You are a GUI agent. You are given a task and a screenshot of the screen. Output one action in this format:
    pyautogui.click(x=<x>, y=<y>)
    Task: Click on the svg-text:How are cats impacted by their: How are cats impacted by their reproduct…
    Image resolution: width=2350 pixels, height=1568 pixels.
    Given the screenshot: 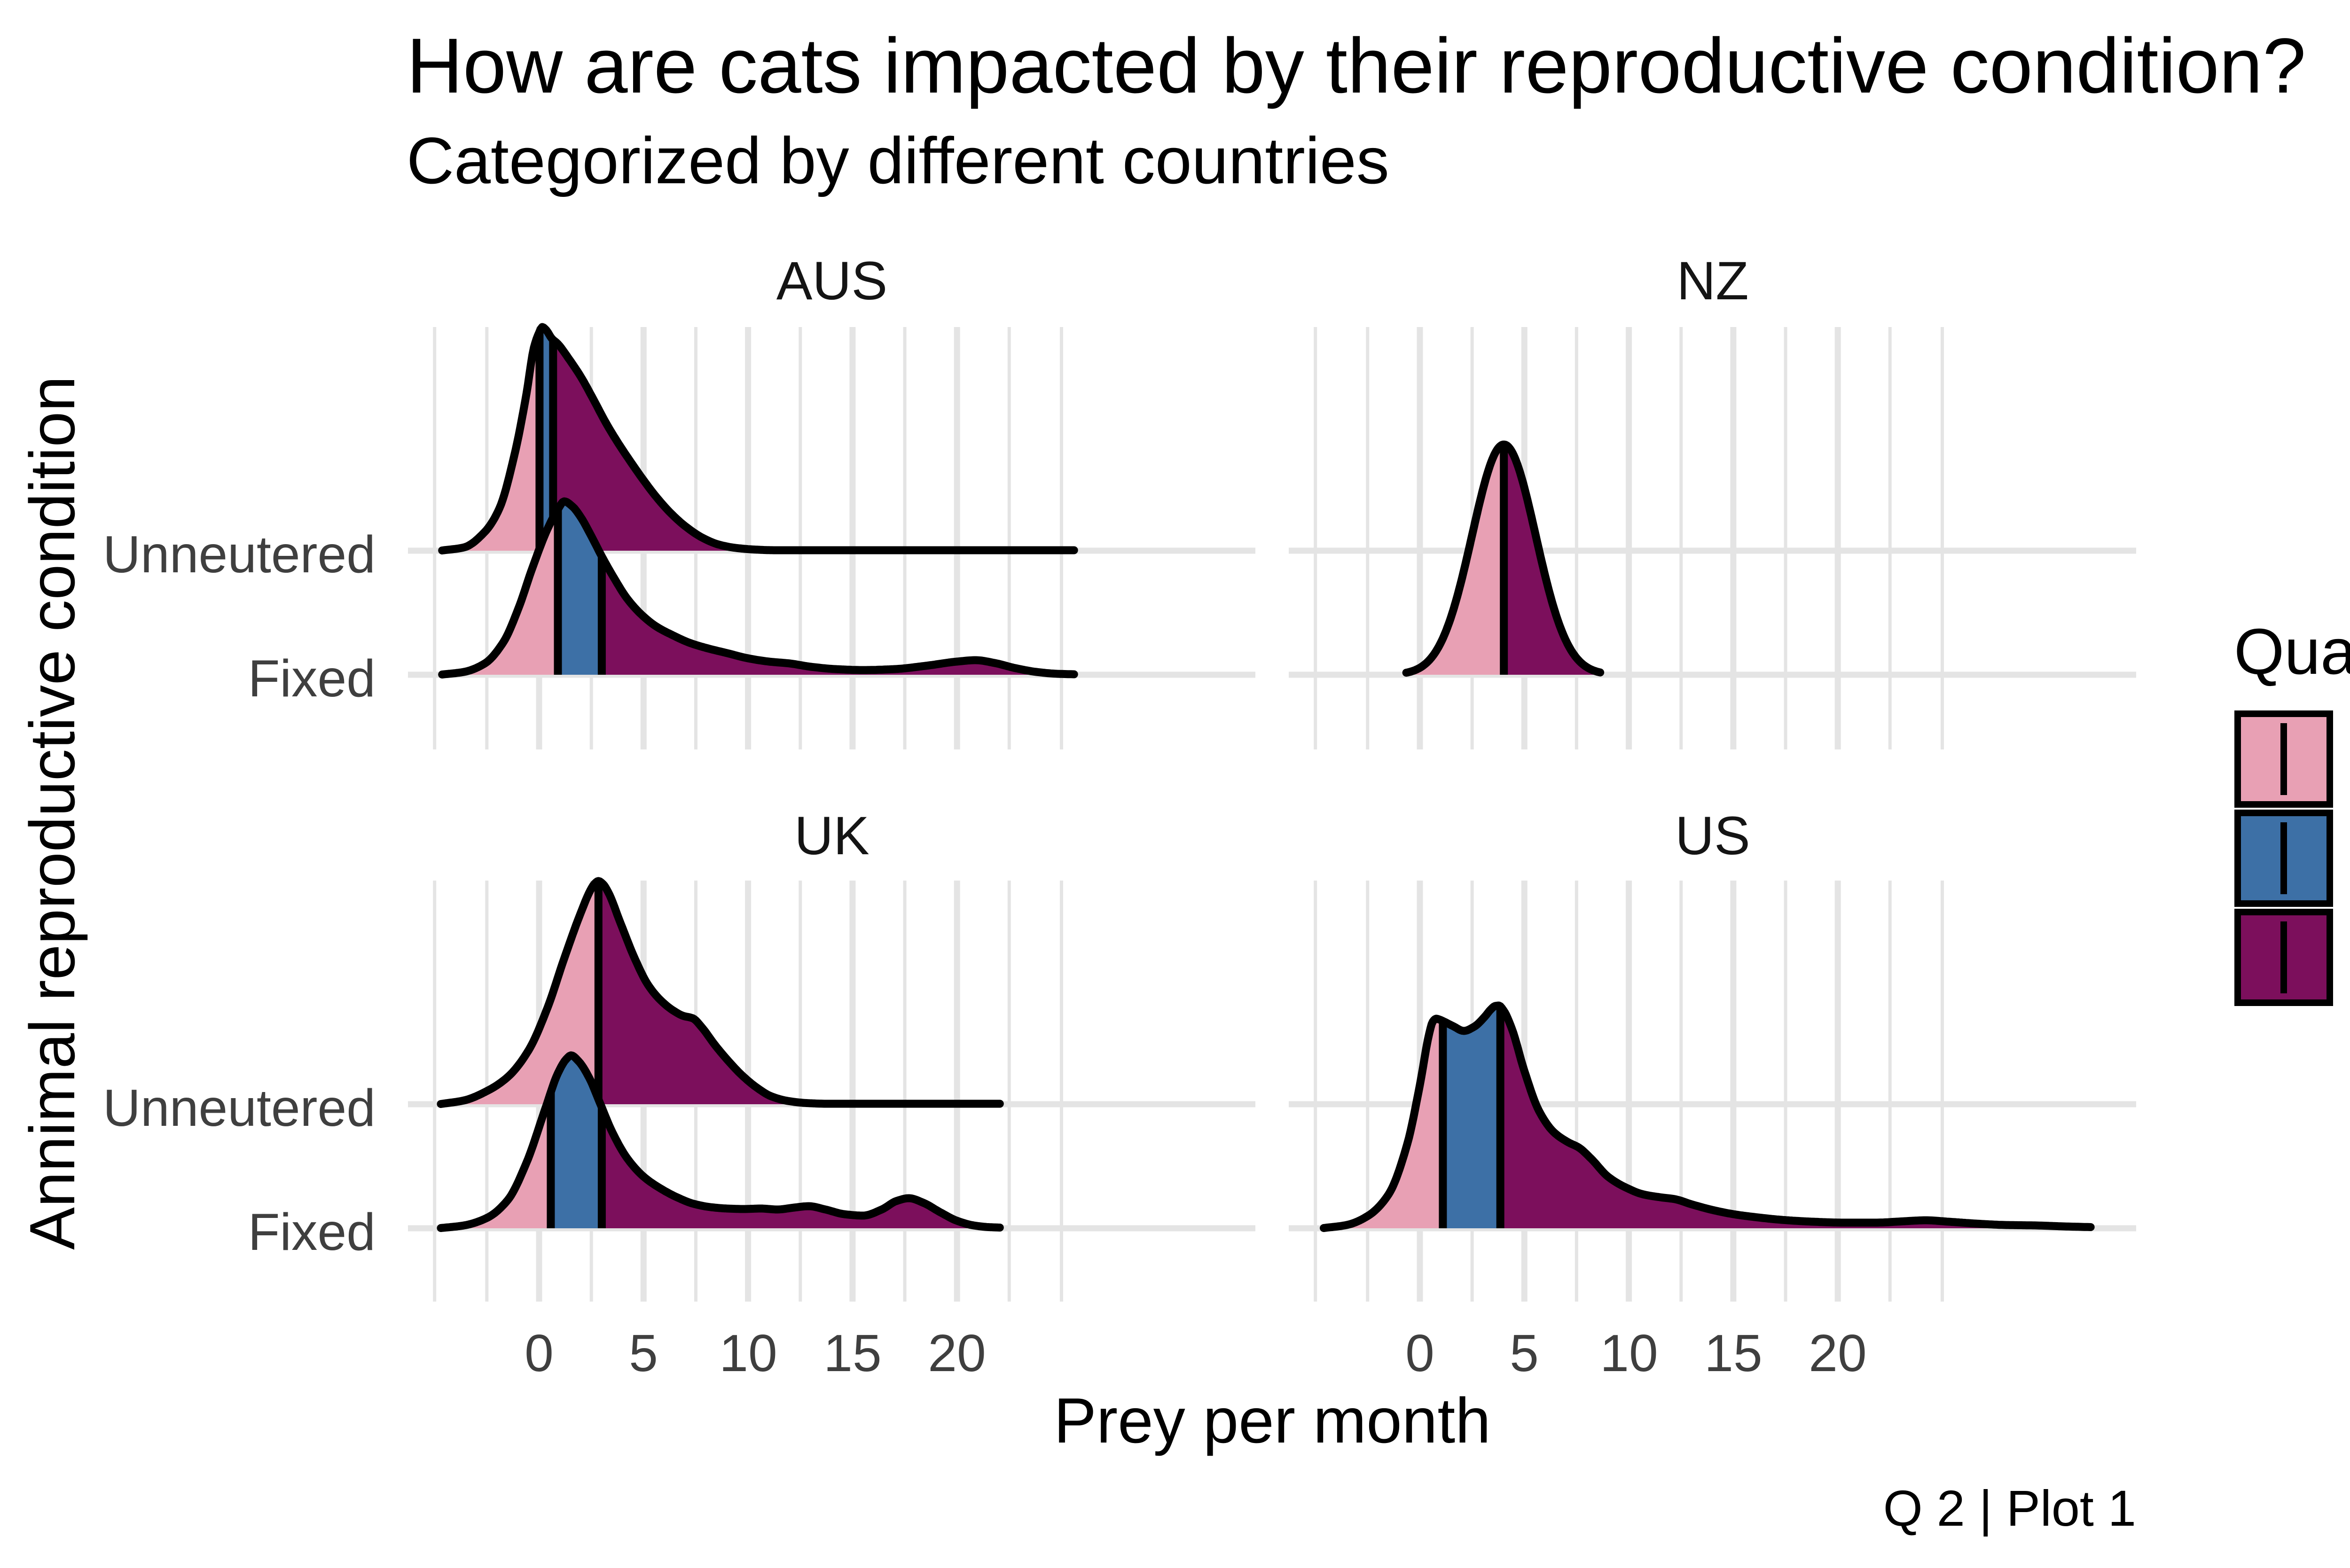 What is the action you would take?
    pyautogui.click(x=1356, y=66)
    